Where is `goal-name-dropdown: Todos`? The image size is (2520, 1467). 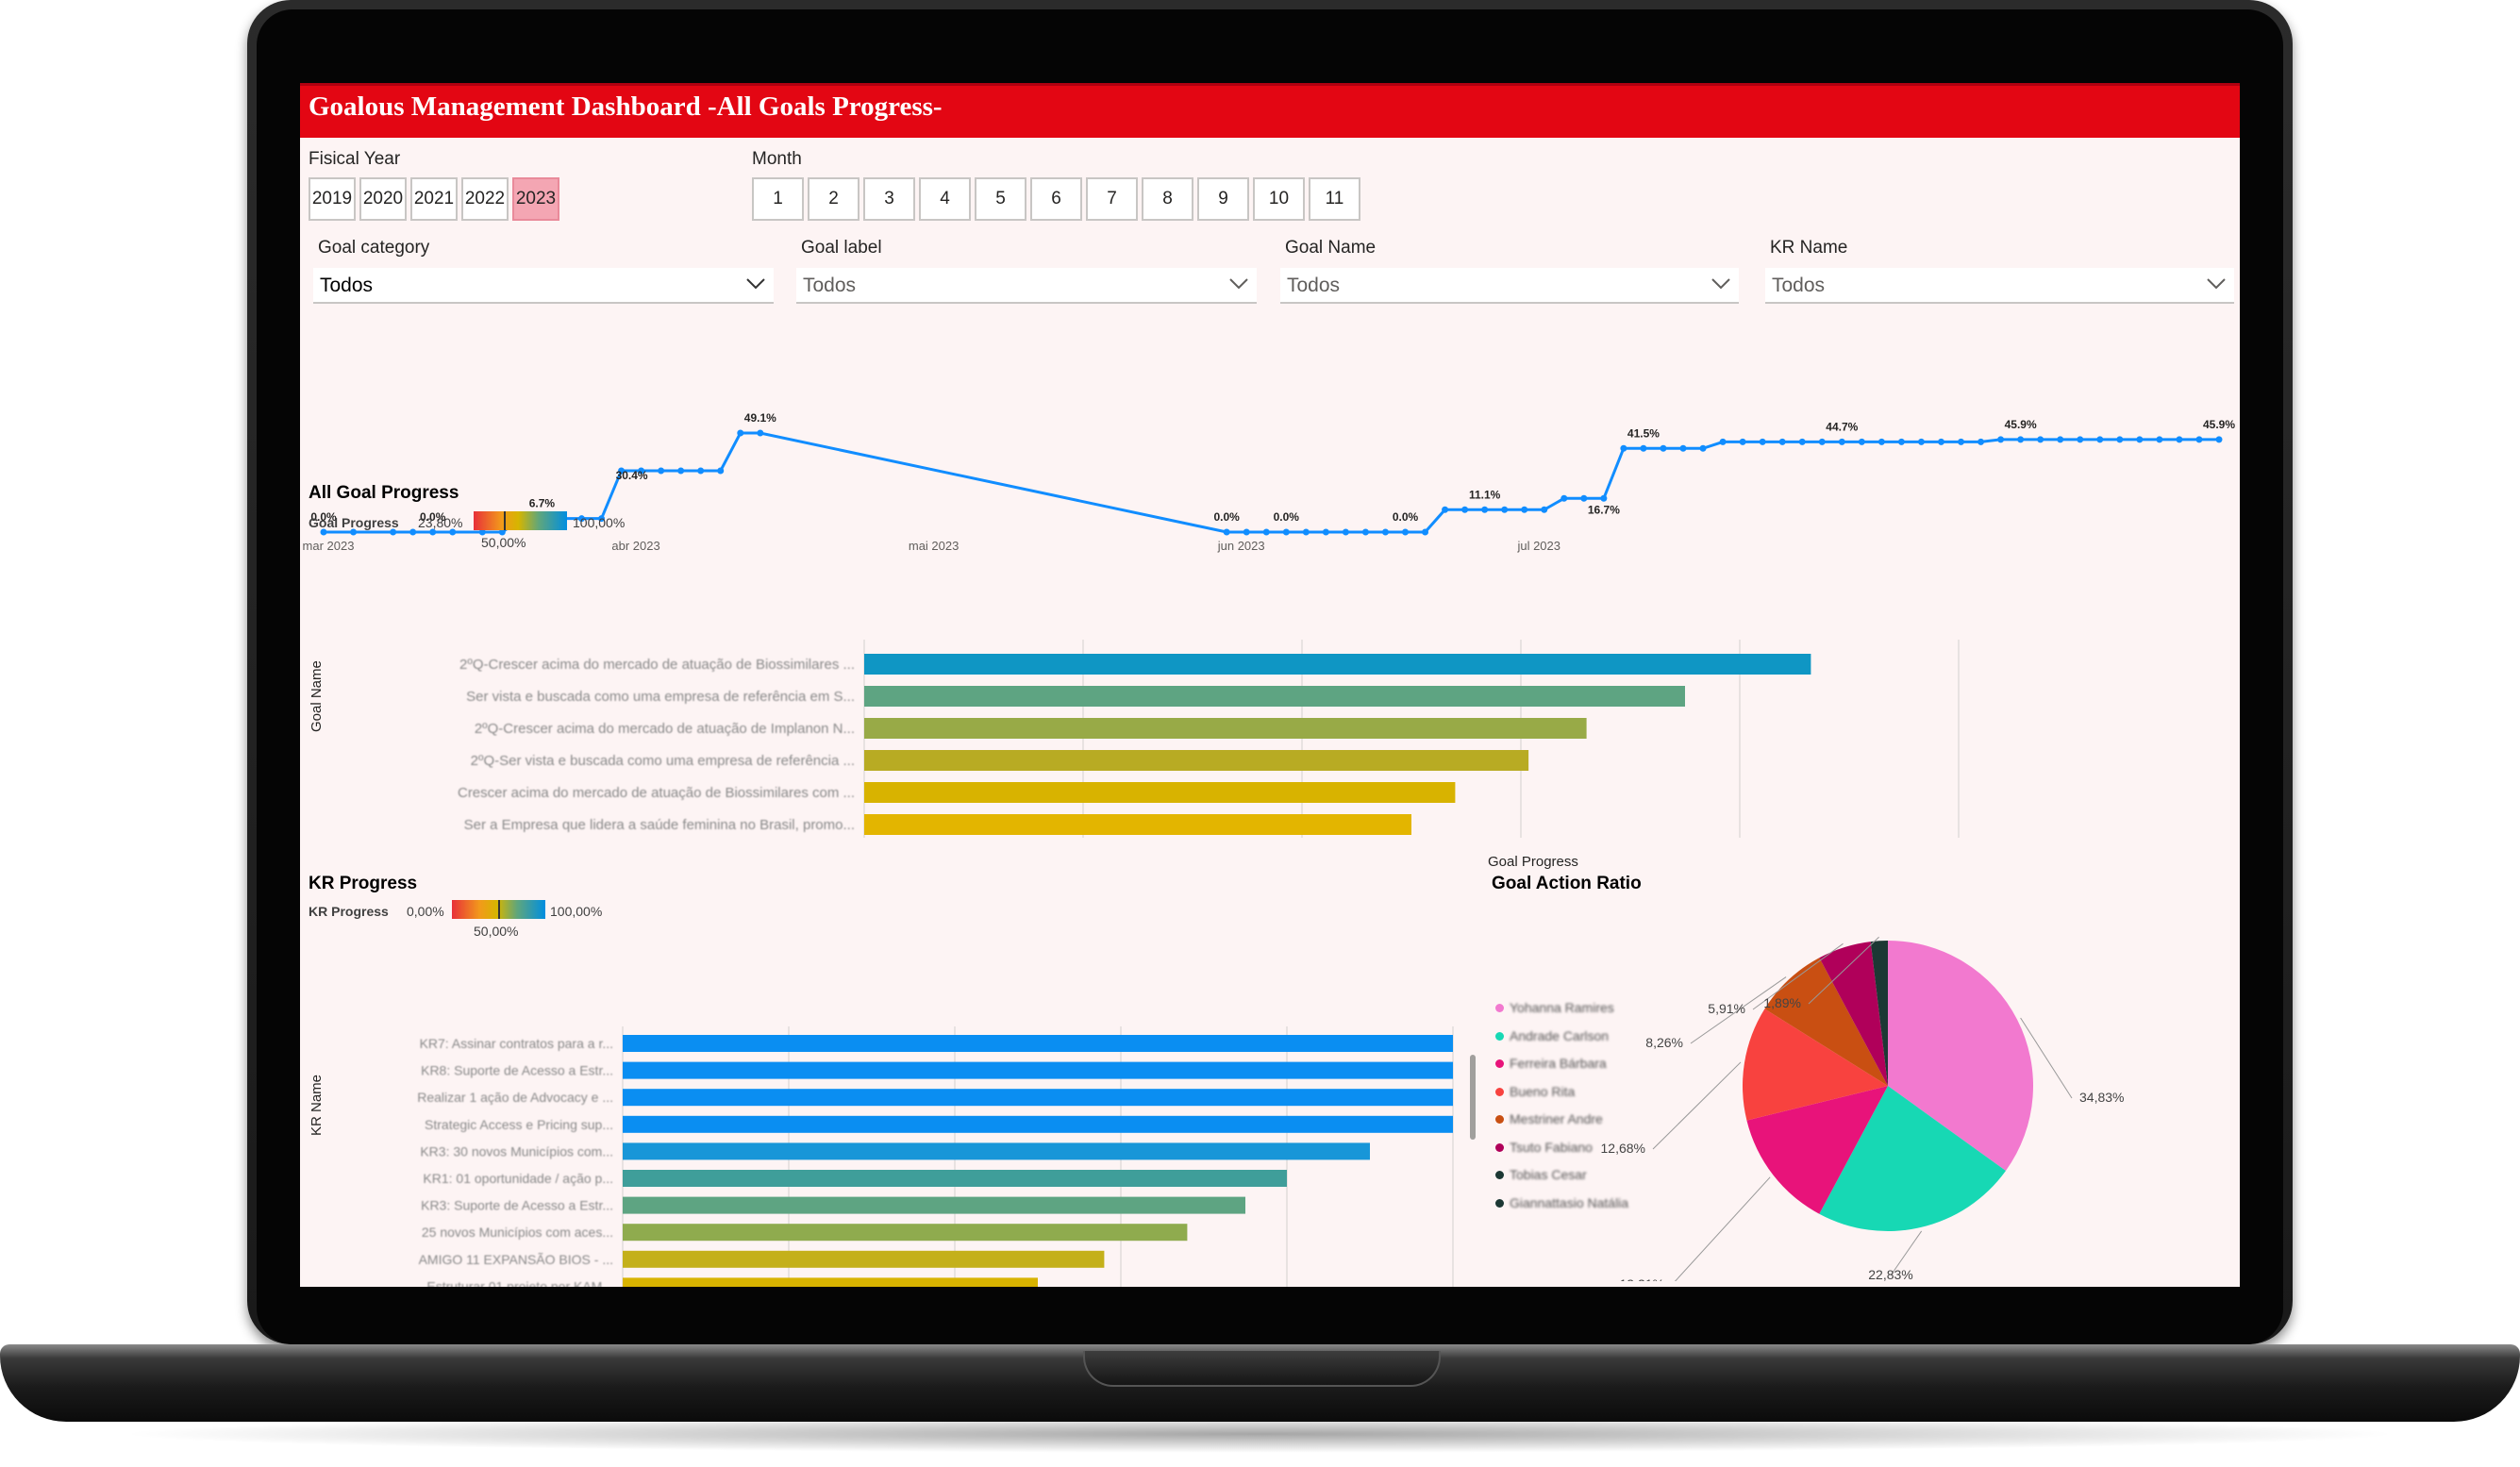
goal-name-dropdown: Todos is located at coordinates (1509, 286).